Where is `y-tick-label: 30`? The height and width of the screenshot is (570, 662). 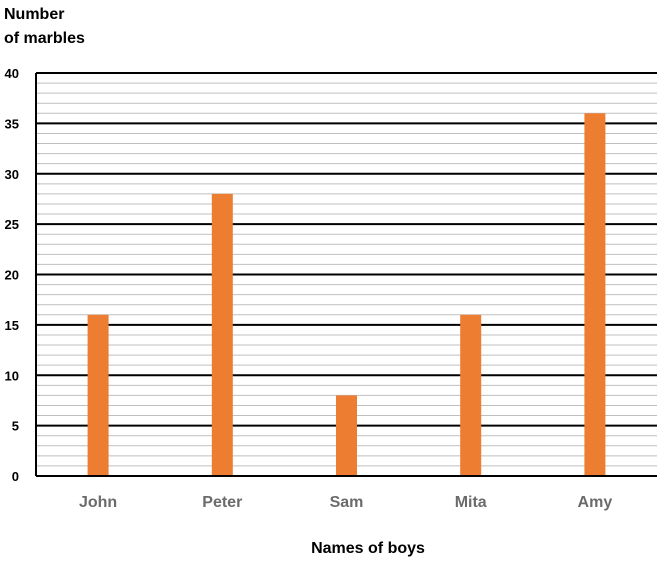
y-tick-label: 30 is located at coordinates (12, 174).